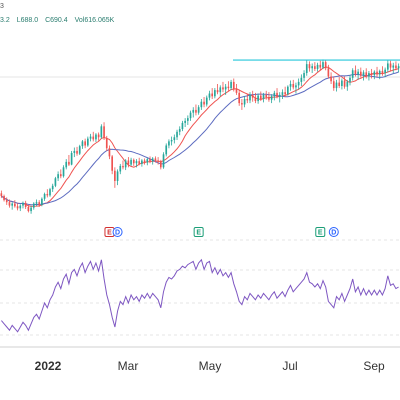 The image size is (400, 400). What do you see at coordinates (210, 366) in the screenshot?
I see `time-axis-label: May` at bounding box center [210, 366].